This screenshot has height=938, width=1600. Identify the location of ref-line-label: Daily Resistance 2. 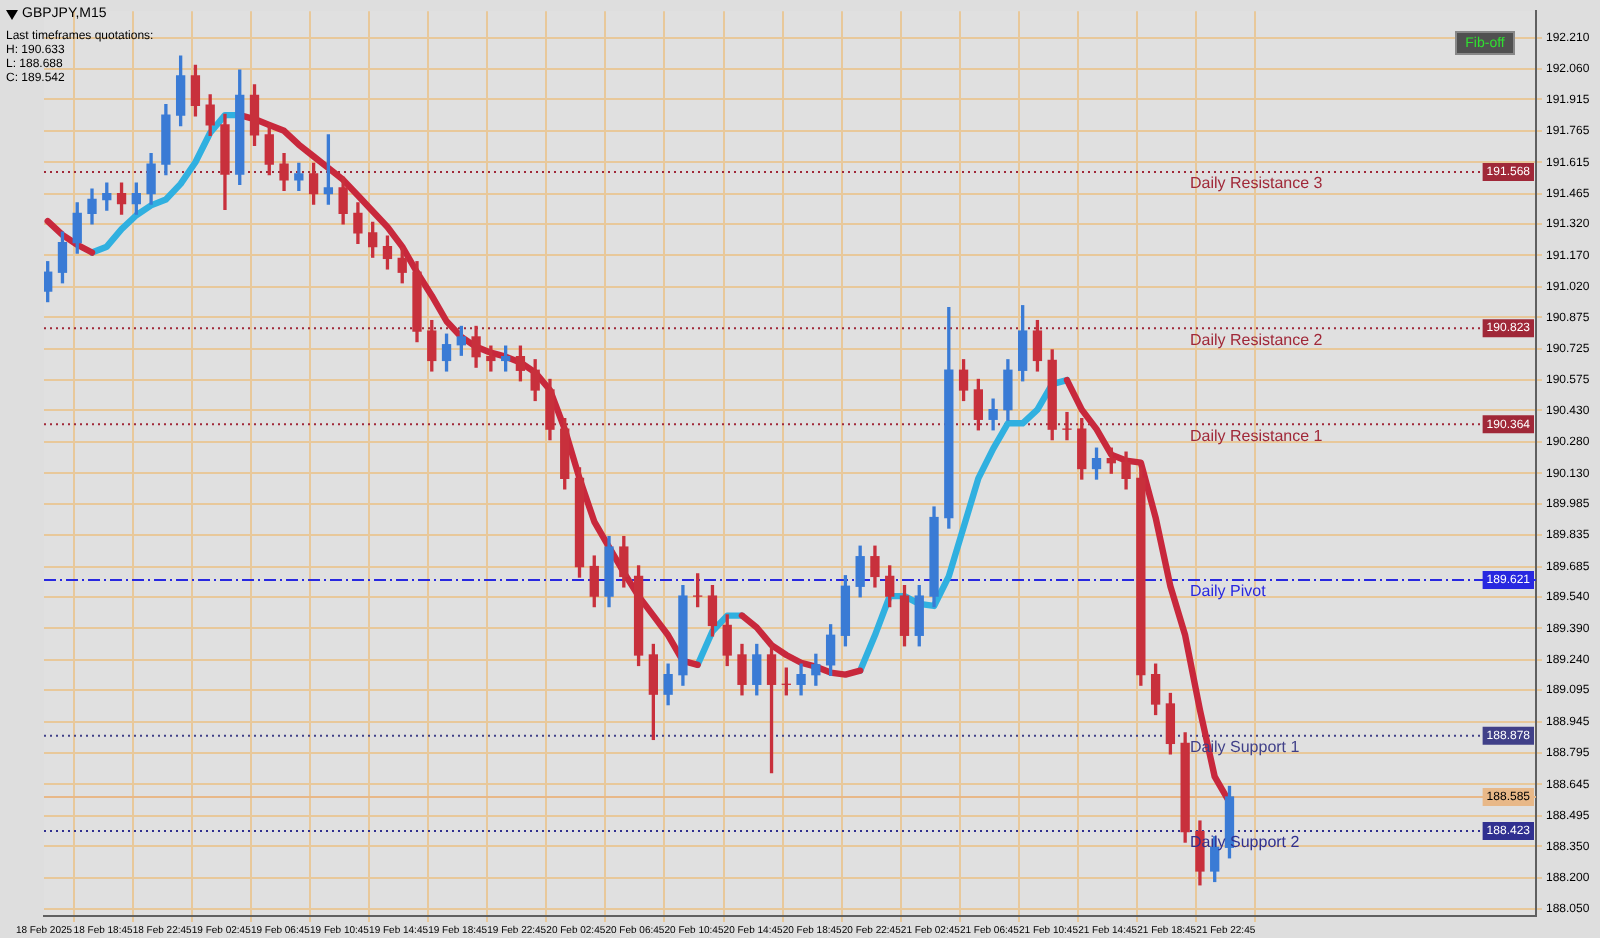
(1257, 339).